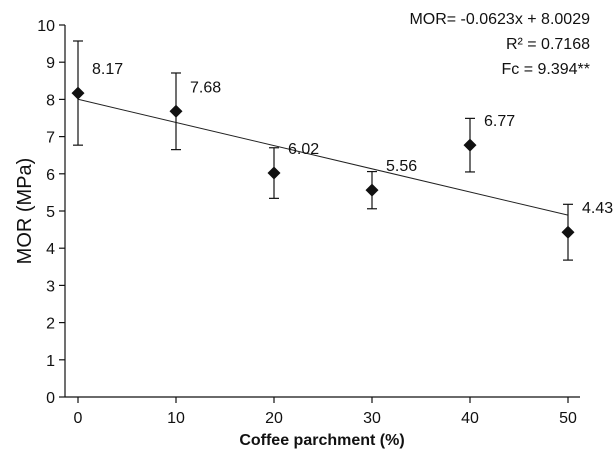 Image resolution: width=615 pixels, height=452 pixels. Describe the element at coordinates (50, 286) in the screenshot. I see `y-tick-label: 3` at that location.